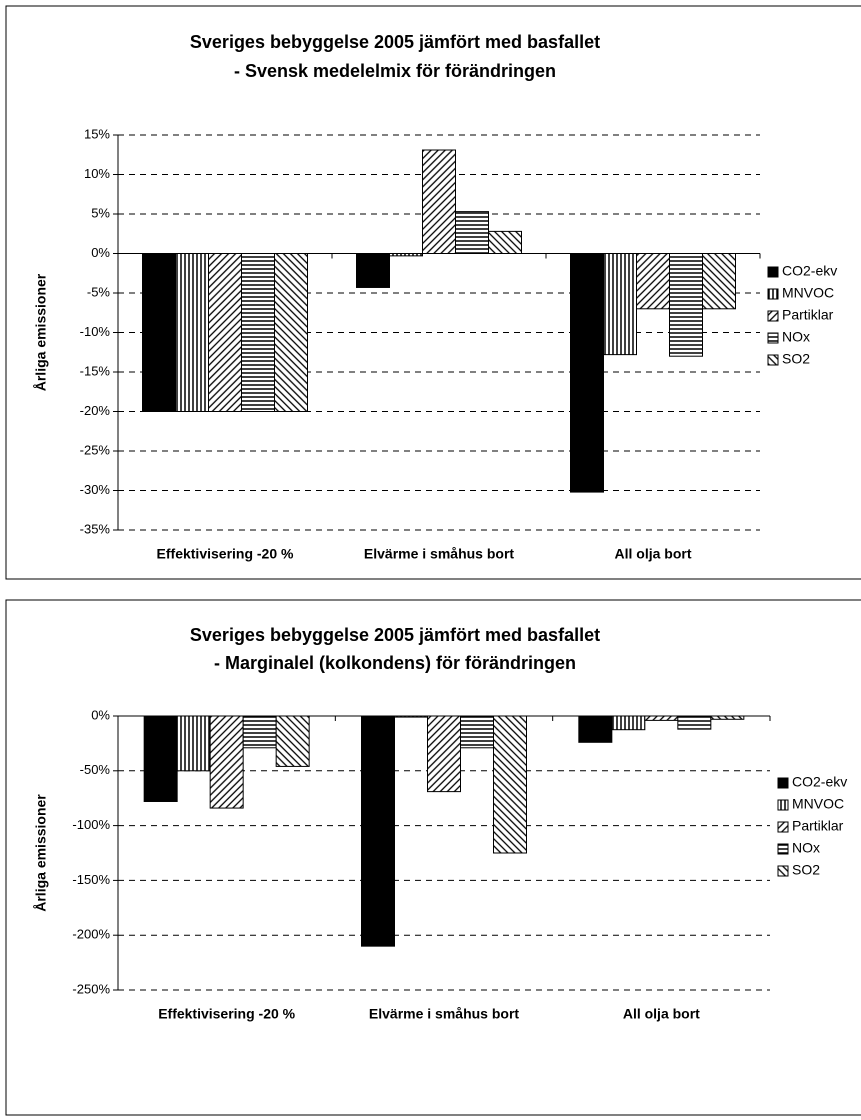 This screenshot has height=1120, width=861. Describe the element at coordinates (95, 449) in the screenshot. I see `y-tick-label: -25%` at that location.